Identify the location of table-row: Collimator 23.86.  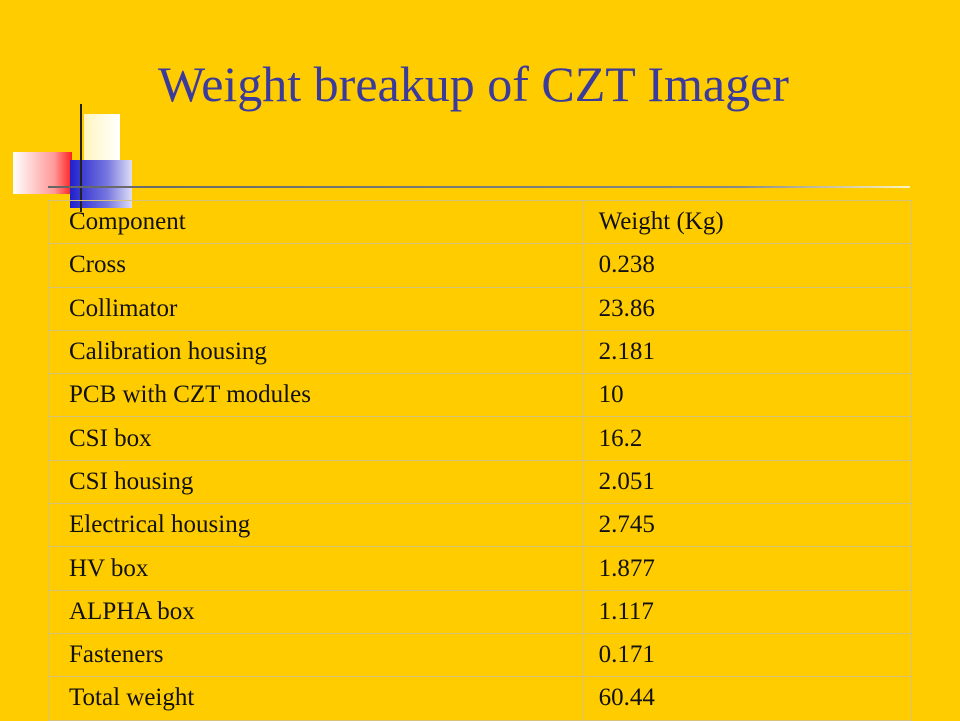
(480, 308).